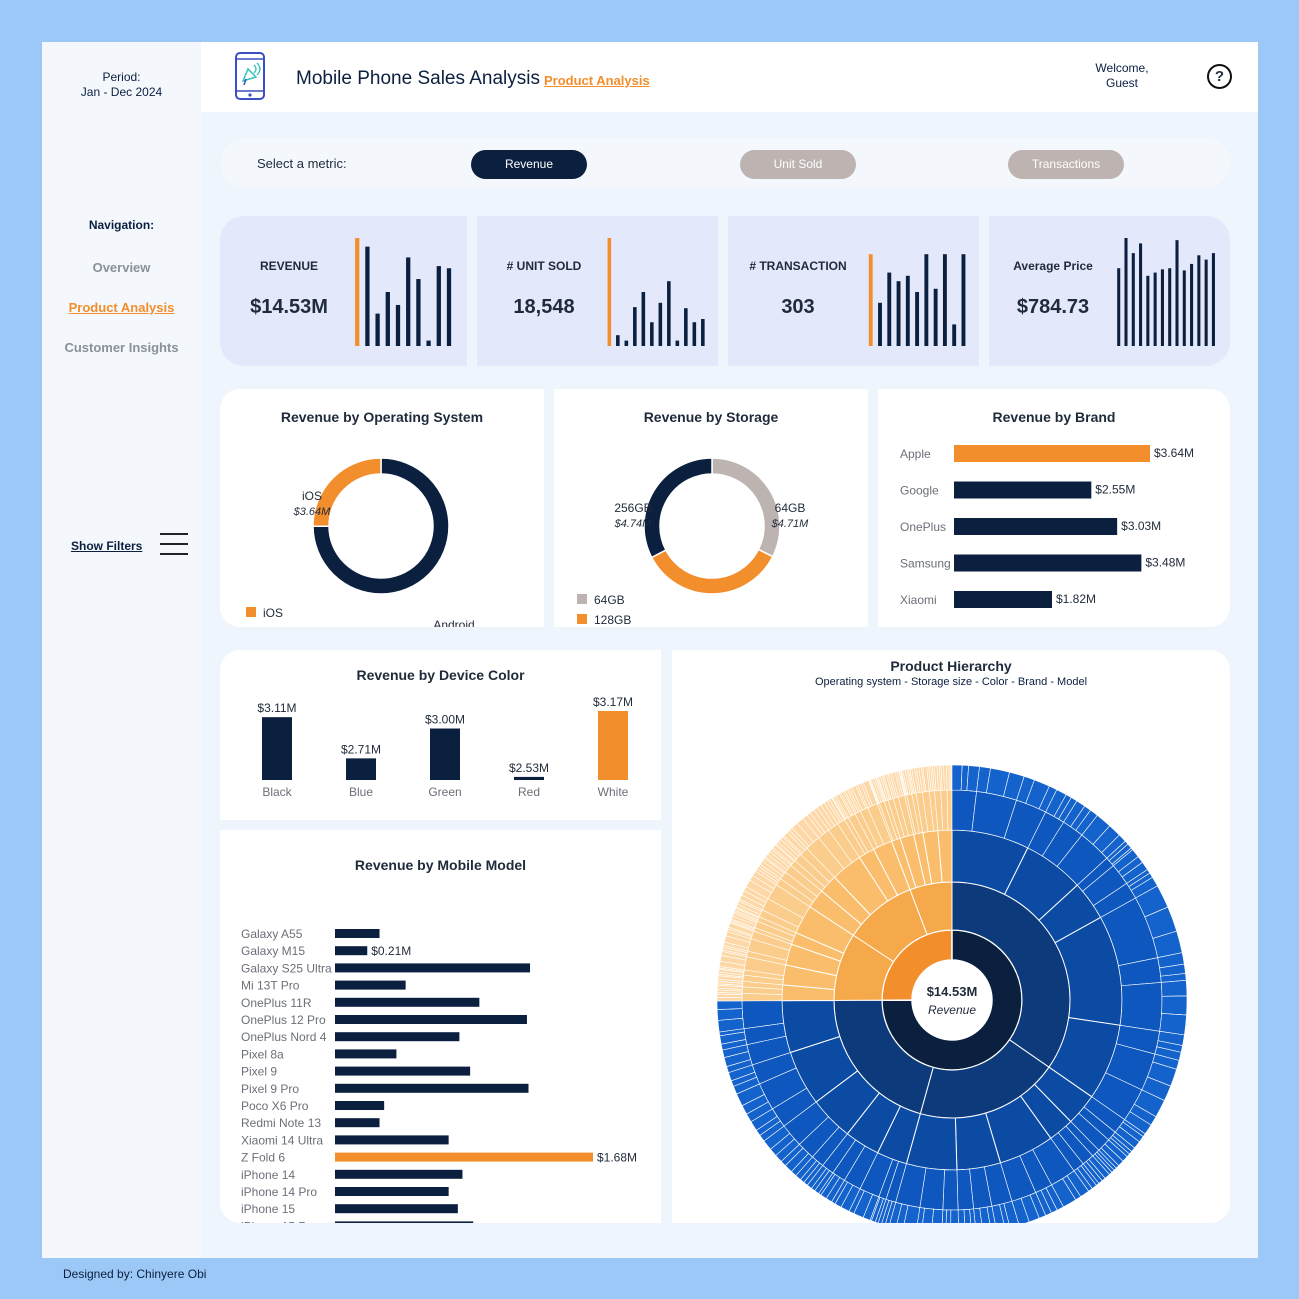  I want to click on app-title: Mobile Phone Sales Analysis, so click(418, 78).